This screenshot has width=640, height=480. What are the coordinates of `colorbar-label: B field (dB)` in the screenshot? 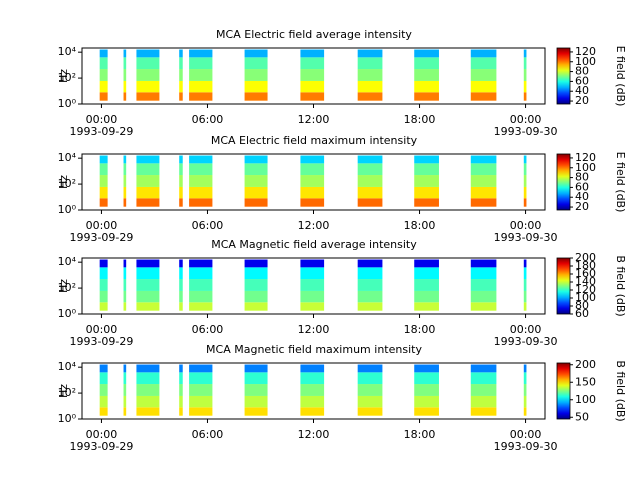 It's located at (620, 285).